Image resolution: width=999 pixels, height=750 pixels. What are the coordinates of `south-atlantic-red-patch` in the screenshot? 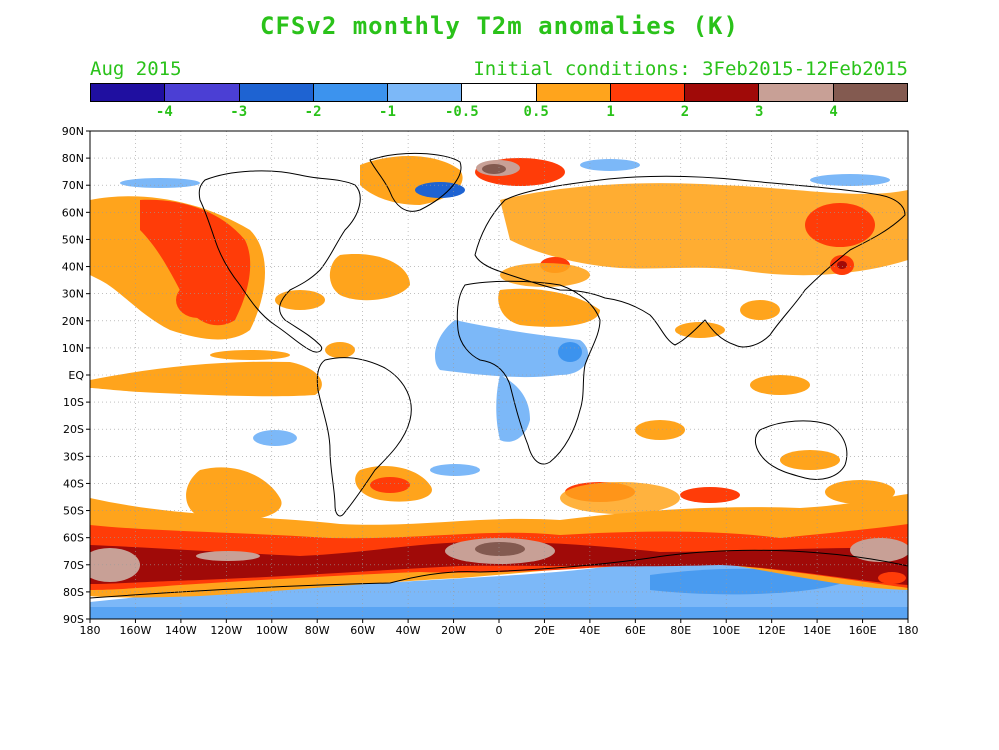 It's located at (390, 485).